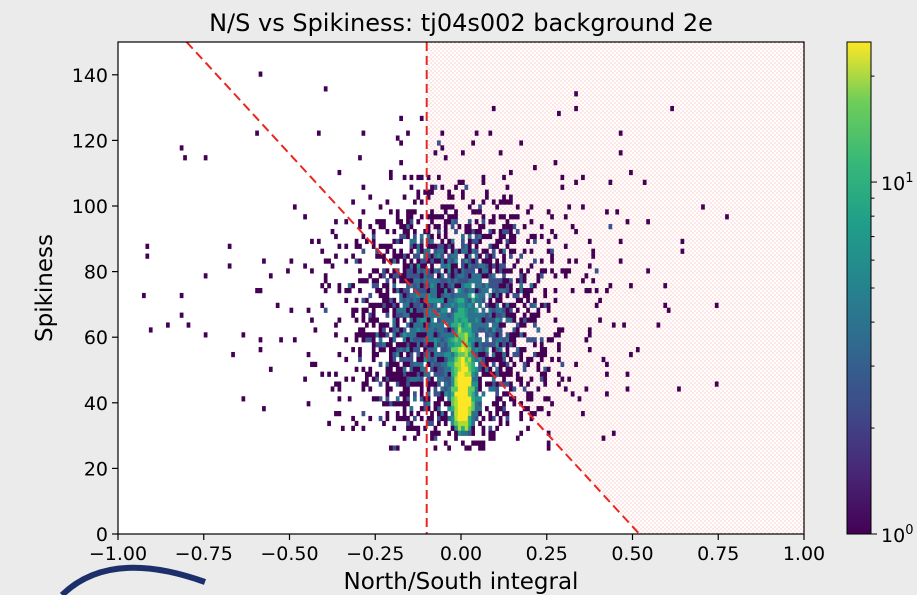 Image resolution: width=917 pixels, height=595 pixels. I want to click on colorbar-tick-label: 101, so click(897, 183).